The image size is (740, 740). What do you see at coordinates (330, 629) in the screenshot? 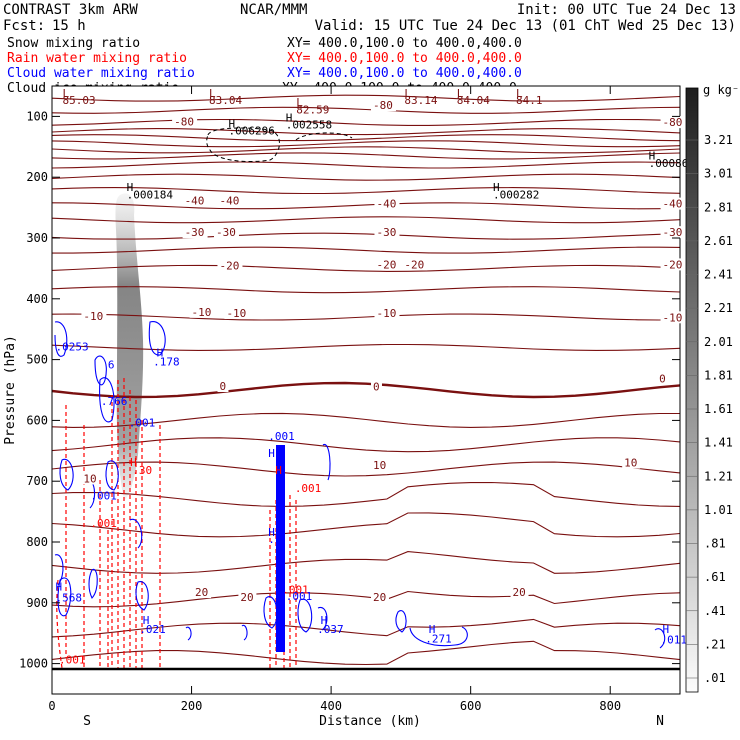
I see `cloud-label: .037` at bounding box center [330, 629].